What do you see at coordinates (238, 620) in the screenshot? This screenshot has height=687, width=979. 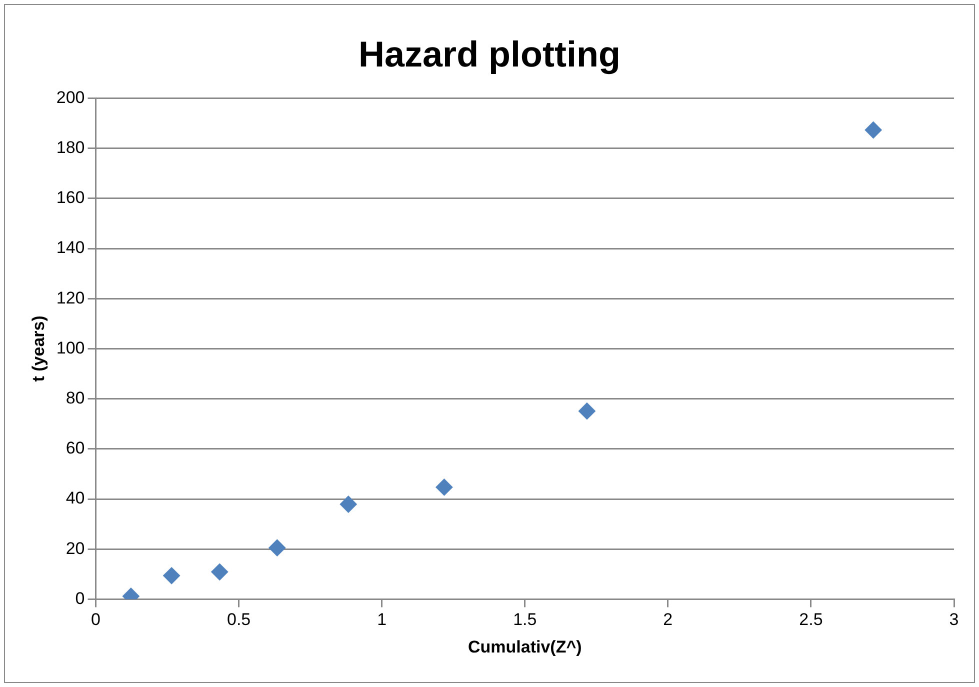 I see `x-tick-label: 0.5` at bounding box center [238, 620].